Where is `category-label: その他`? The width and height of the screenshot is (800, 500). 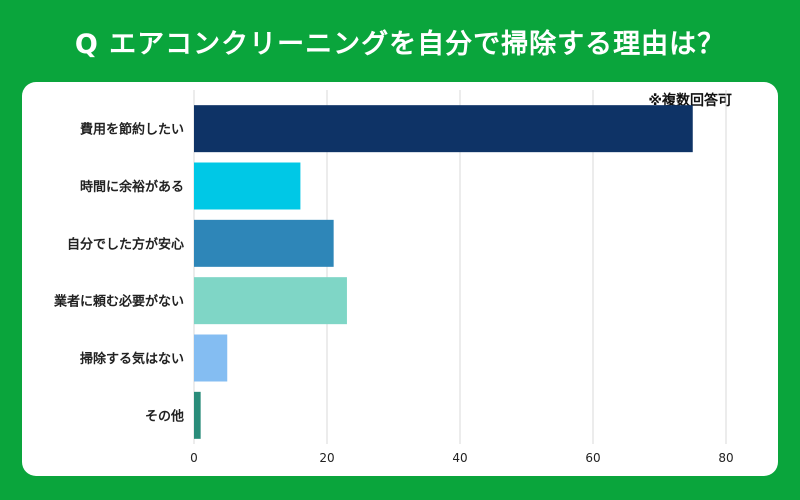 category-label: その他 is located at coordinates (164, 416).